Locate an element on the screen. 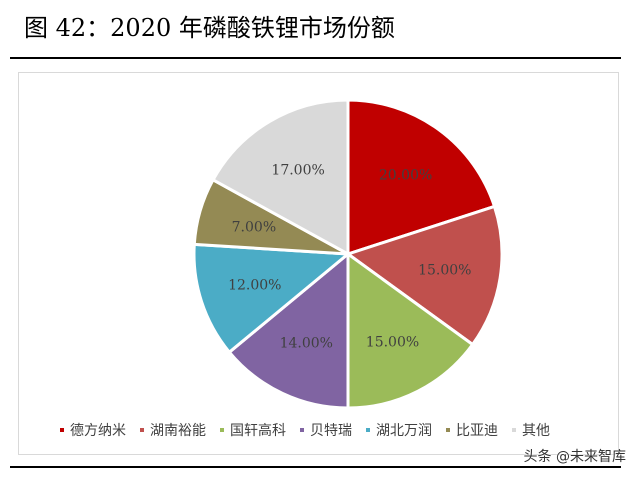 Image resolution: width=638 pixels, height=478 pixels. top-rule is located at coordinates (315, 58).